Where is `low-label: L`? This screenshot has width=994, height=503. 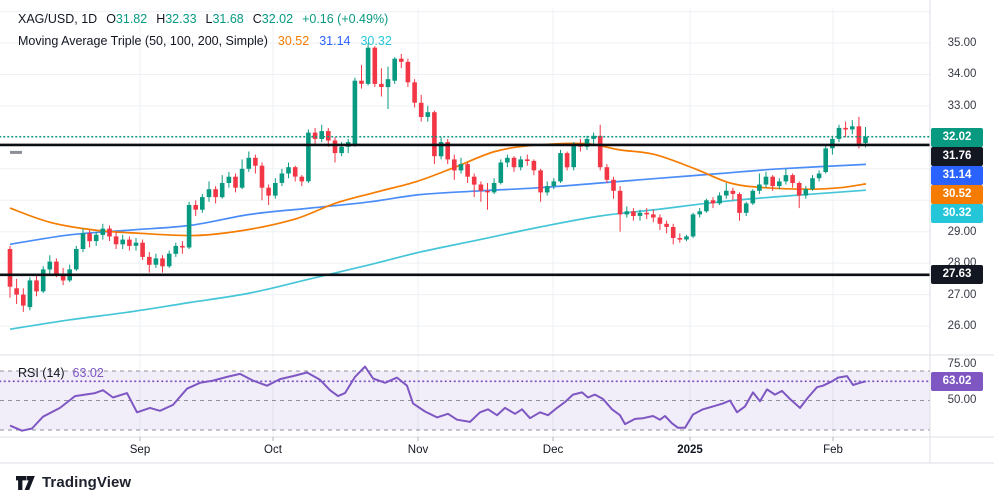
low-label: L is located at coordinates (209, 19).